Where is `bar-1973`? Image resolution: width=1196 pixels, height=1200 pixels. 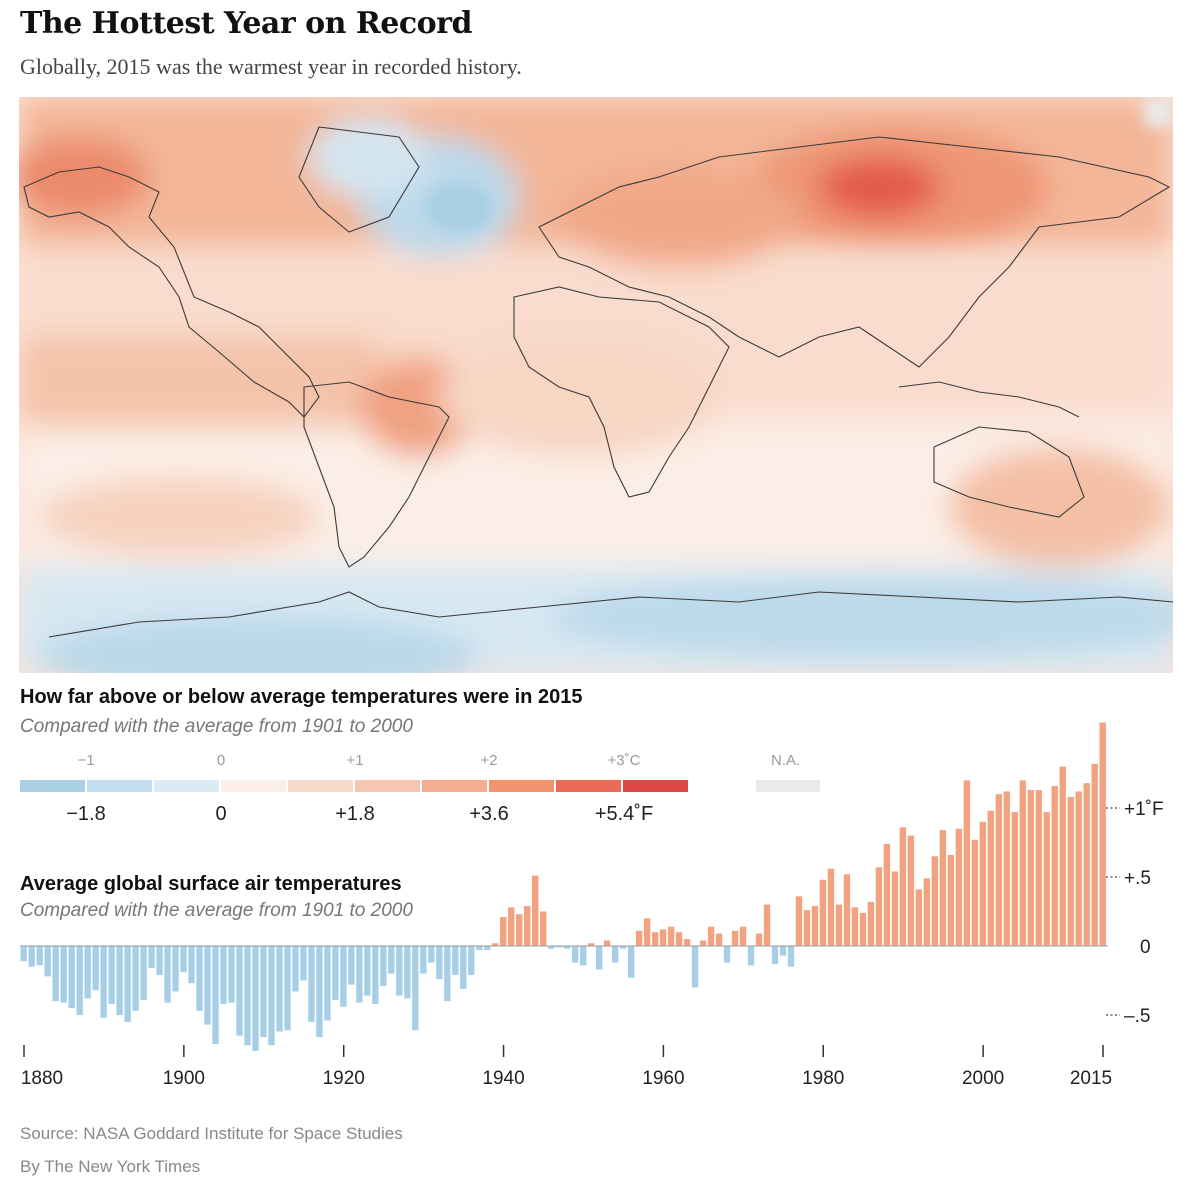 bar-1973 is located at coordinates (767, 925).